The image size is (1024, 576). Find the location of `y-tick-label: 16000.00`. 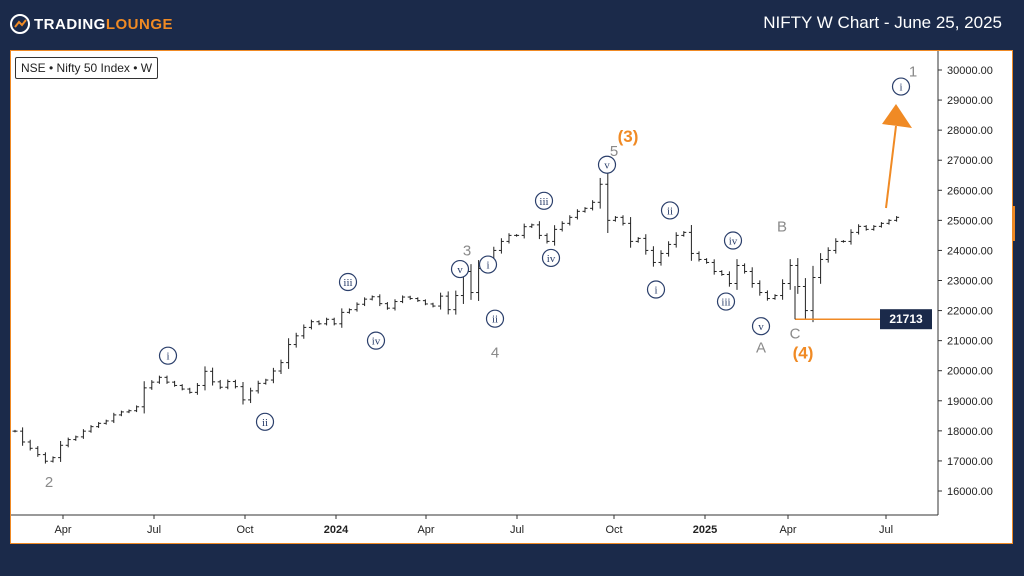

y-tick-label: 16000.00 is located at coordinates (970, 492).